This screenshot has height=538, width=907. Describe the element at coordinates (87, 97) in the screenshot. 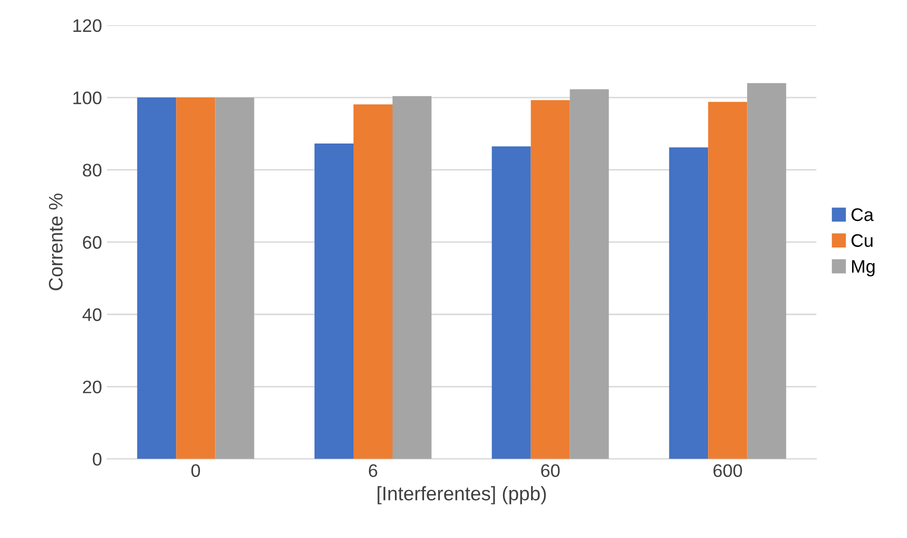

I see `y-tick-label: 100` at that location.